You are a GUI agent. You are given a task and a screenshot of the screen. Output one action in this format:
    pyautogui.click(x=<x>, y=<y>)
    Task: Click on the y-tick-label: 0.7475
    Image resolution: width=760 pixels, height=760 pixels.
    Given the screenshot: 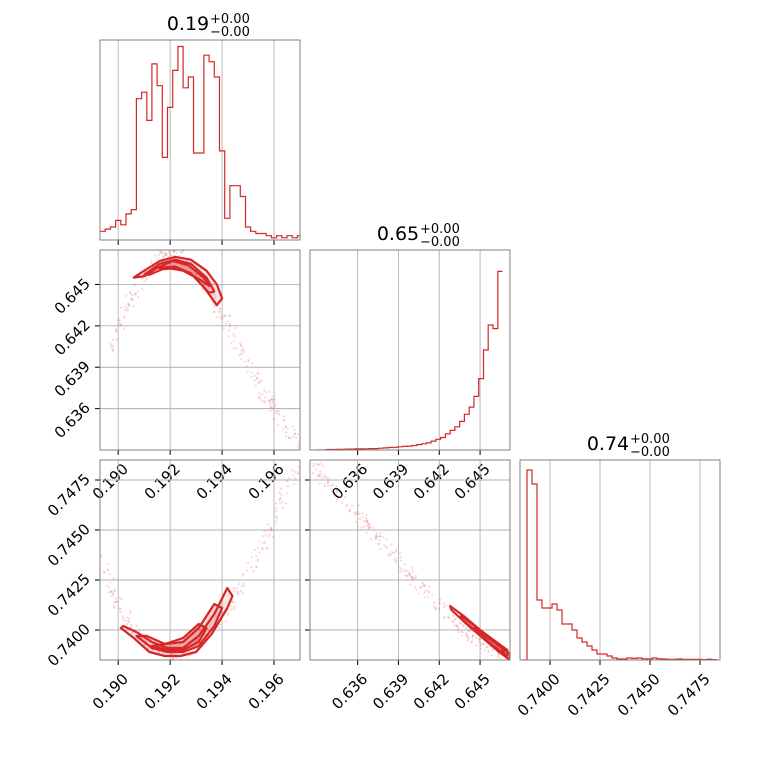 What is the action you would take?
    pyautogui.click(x=69, y=495)
    